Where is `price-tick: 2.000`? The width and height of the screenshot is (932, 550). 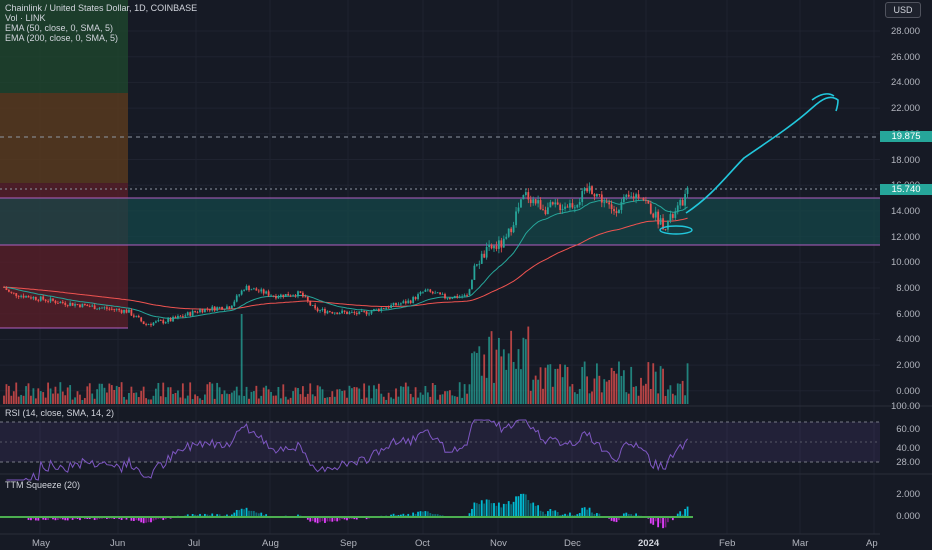 price-tick: 2.000 is located at coordinates (908, 366).